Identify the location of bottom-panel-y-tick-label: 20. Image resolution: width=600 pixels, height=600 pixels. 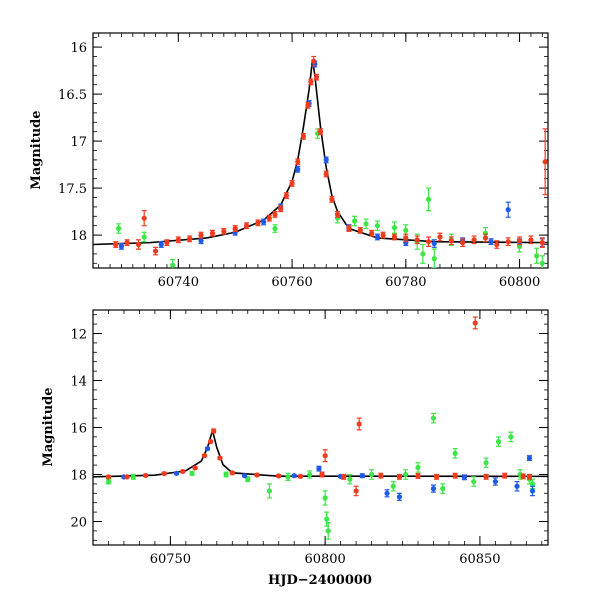
(78, 523).